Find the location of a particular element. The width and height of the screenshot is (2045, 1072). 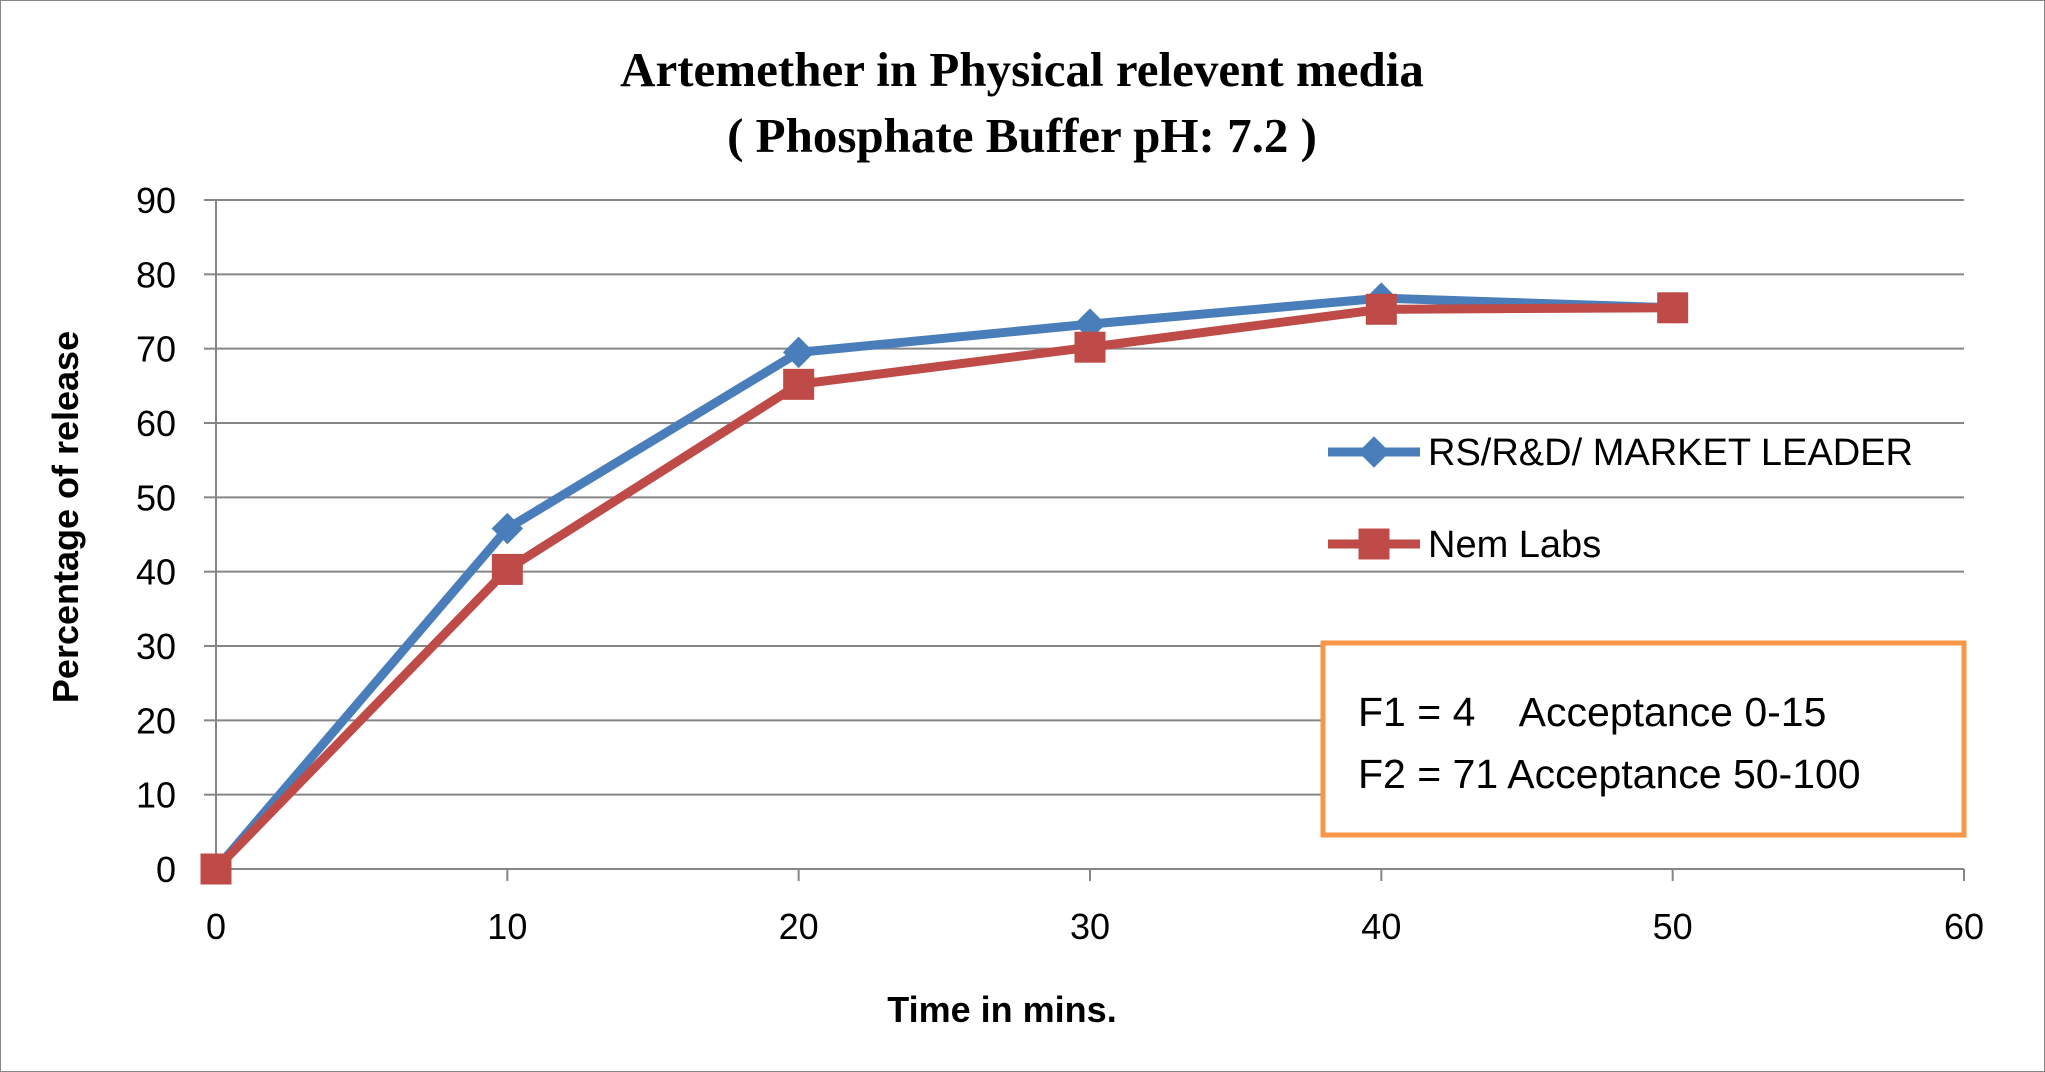

legend-item-1: Nem Labs is located at coordinates (1464, 545).